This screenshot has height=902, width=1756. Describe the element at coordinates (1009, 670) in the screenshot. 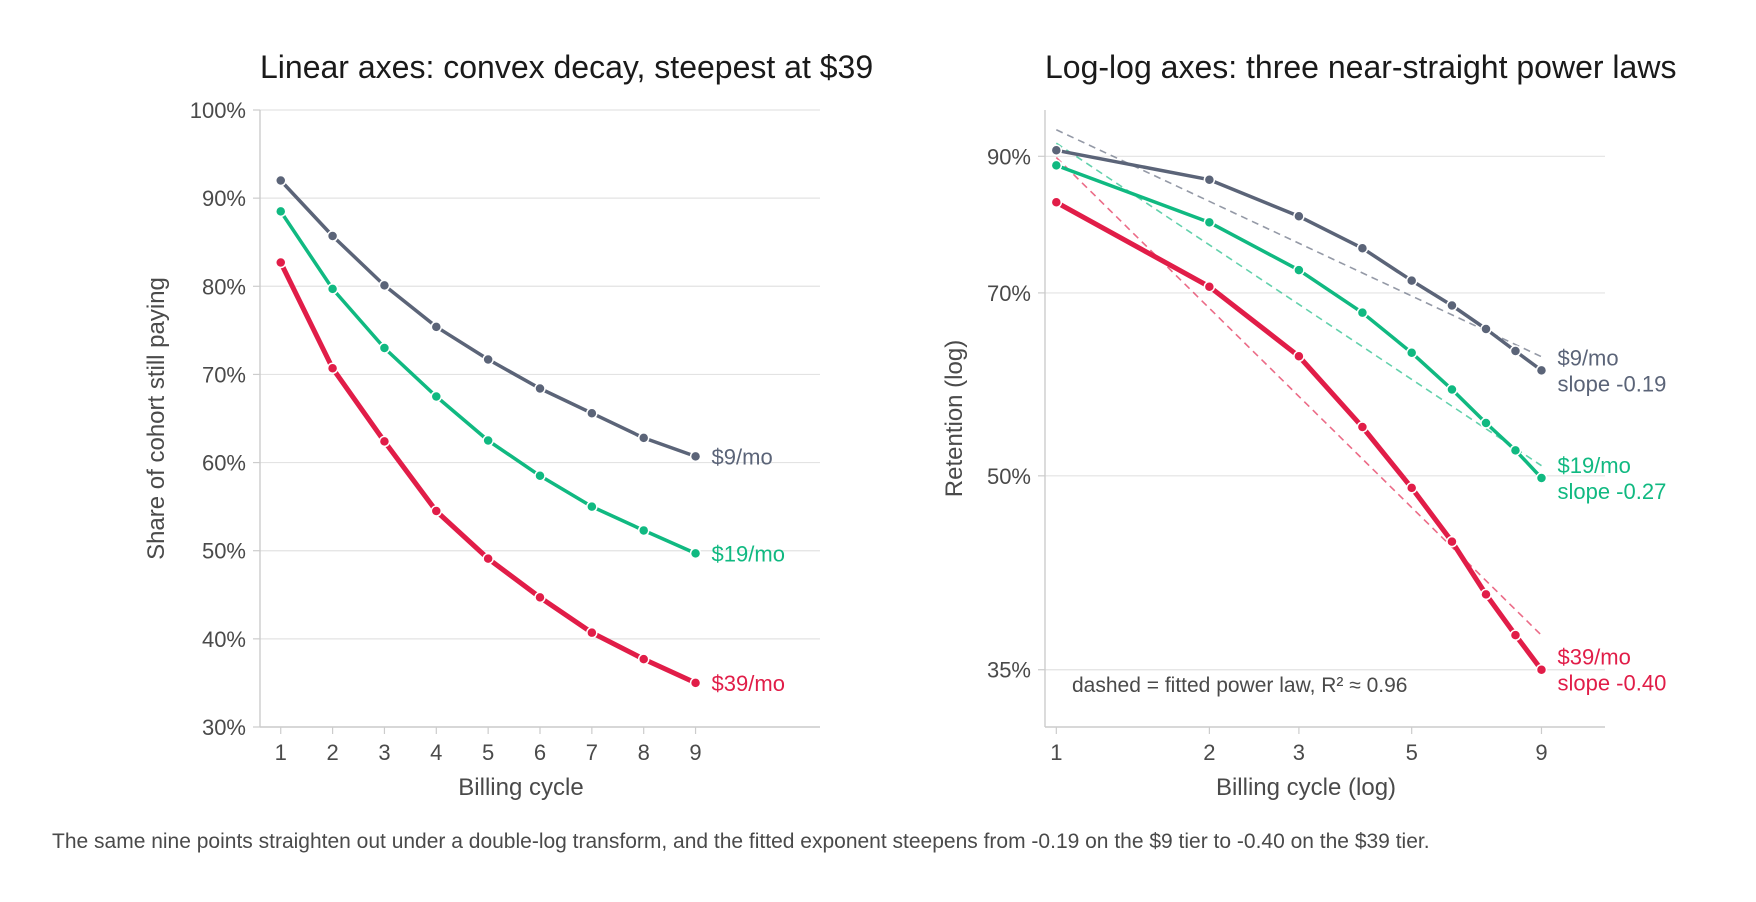

I see `y-tick-label: 35%` at that location.